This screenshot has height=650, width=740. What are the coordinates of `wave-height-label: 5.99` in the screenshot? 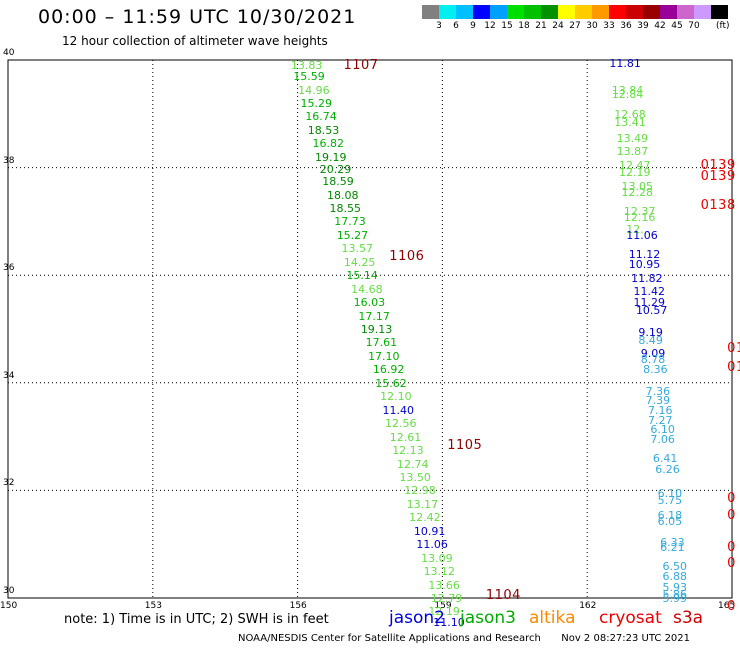 It's located at (674, 598).